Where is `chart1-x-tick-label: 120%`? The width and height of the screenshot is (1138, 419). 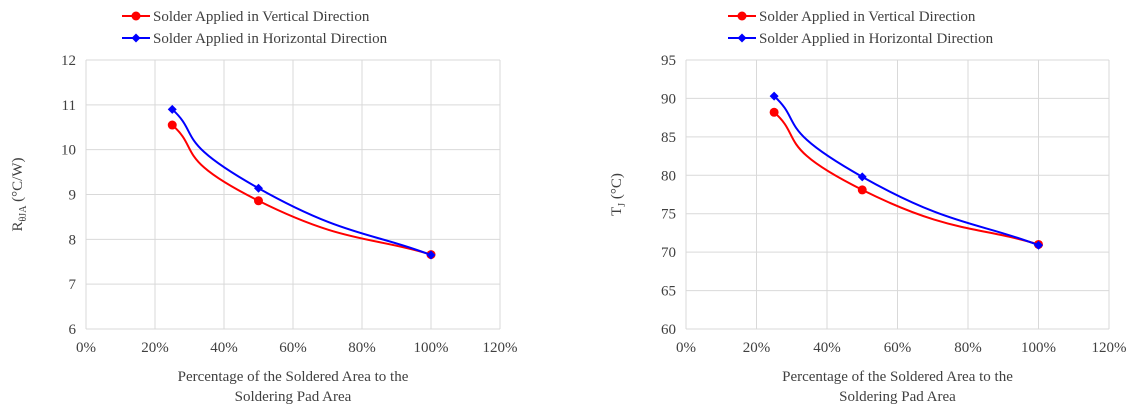
chart1-x-tick-label: 120% is located at coordinates (1109, 348).